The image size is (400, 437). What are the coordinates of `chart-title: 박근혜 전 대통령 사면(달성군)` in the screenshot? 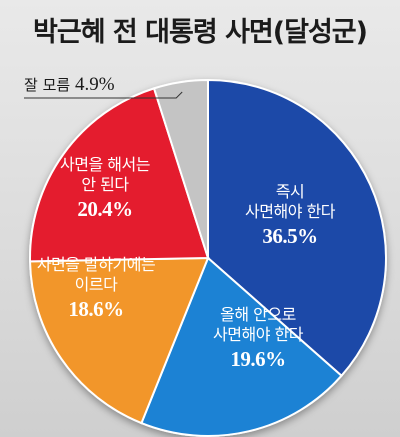 It's located at (200, 32).